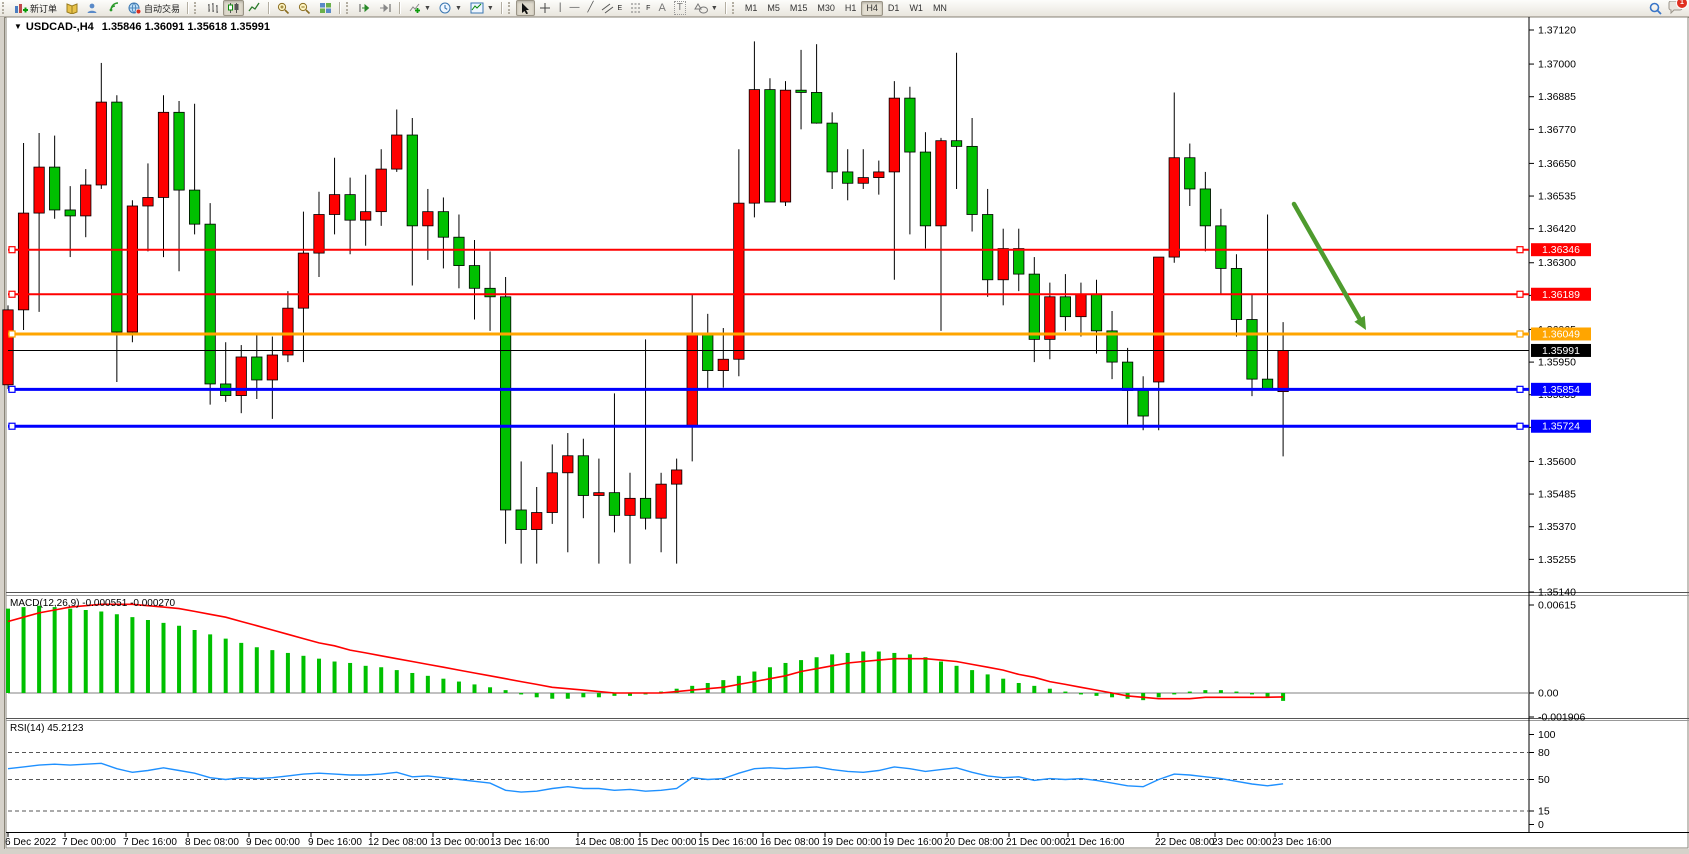  I want to click on text-tool-button: A, so click(661, 8).